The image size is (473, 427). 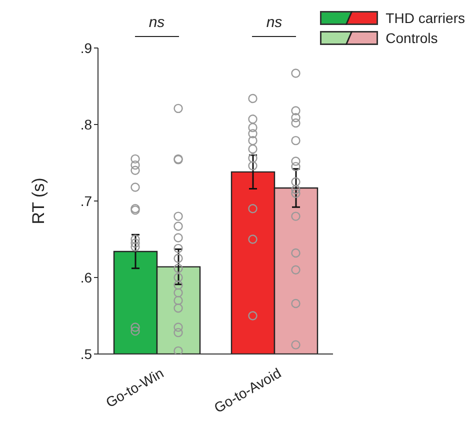 What do you see at coordinates (412, 38) in the screenshot?
I see `legend-label: Controls` at bounding box center [412, 38].